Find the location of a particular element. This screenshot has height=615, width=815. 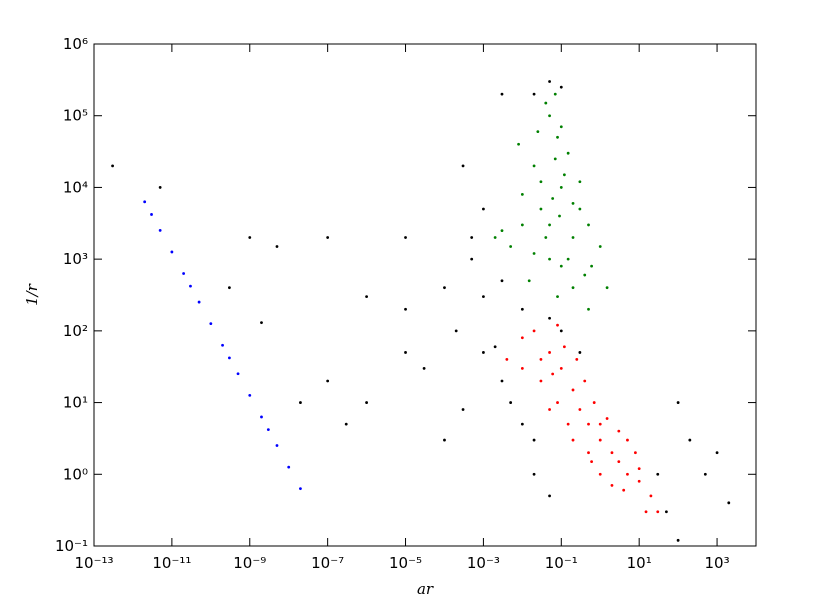

x-tick-label: 10⁻¹ is located at coordinates (561, 563).